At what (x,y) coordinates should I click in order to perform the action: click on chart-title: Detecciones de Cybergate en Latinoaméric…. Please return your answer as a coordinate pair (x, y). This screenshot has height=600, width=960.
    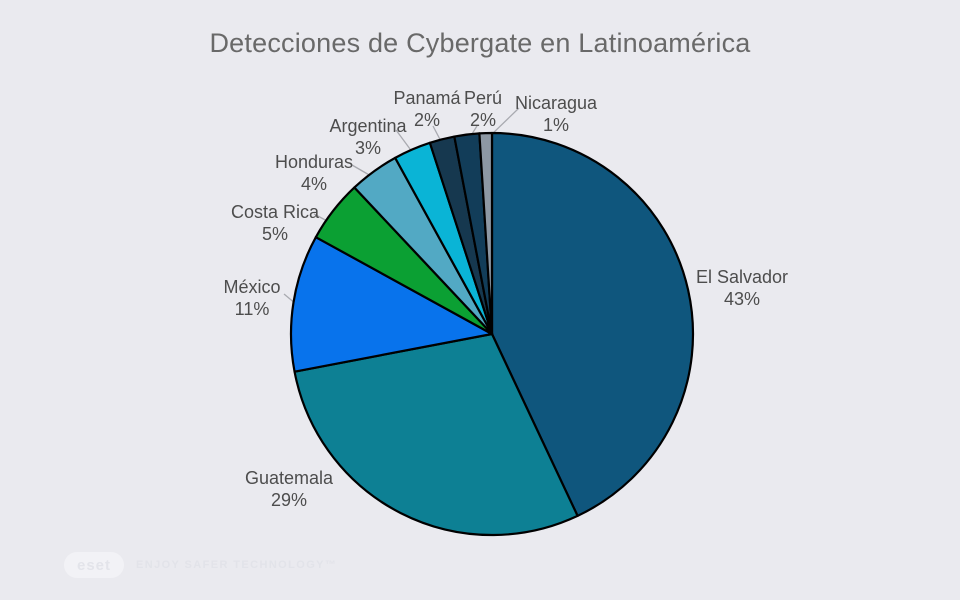
    Looking at the image, I should click on (480, 43).